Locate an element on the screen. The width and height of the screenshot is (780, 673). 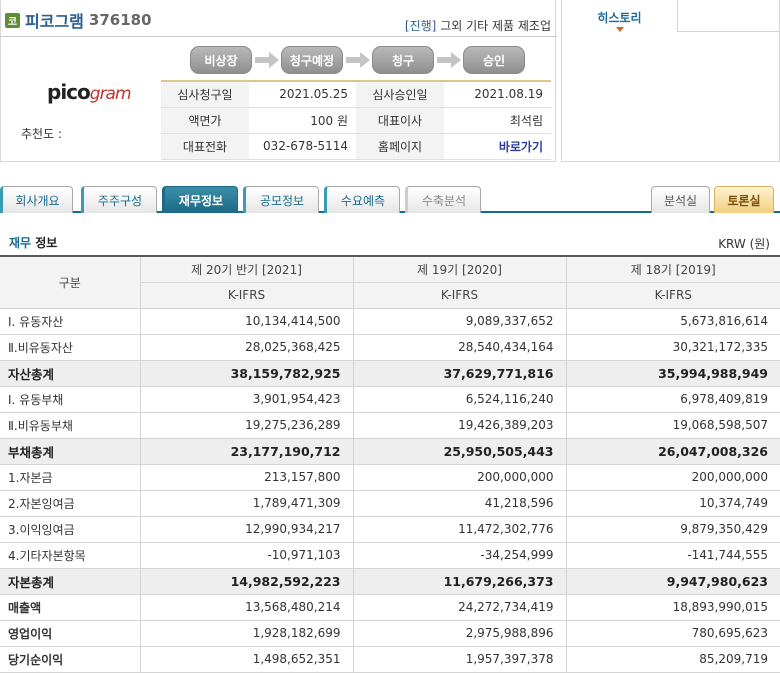
arrow-right-icon is located at coordinates (448, 60).